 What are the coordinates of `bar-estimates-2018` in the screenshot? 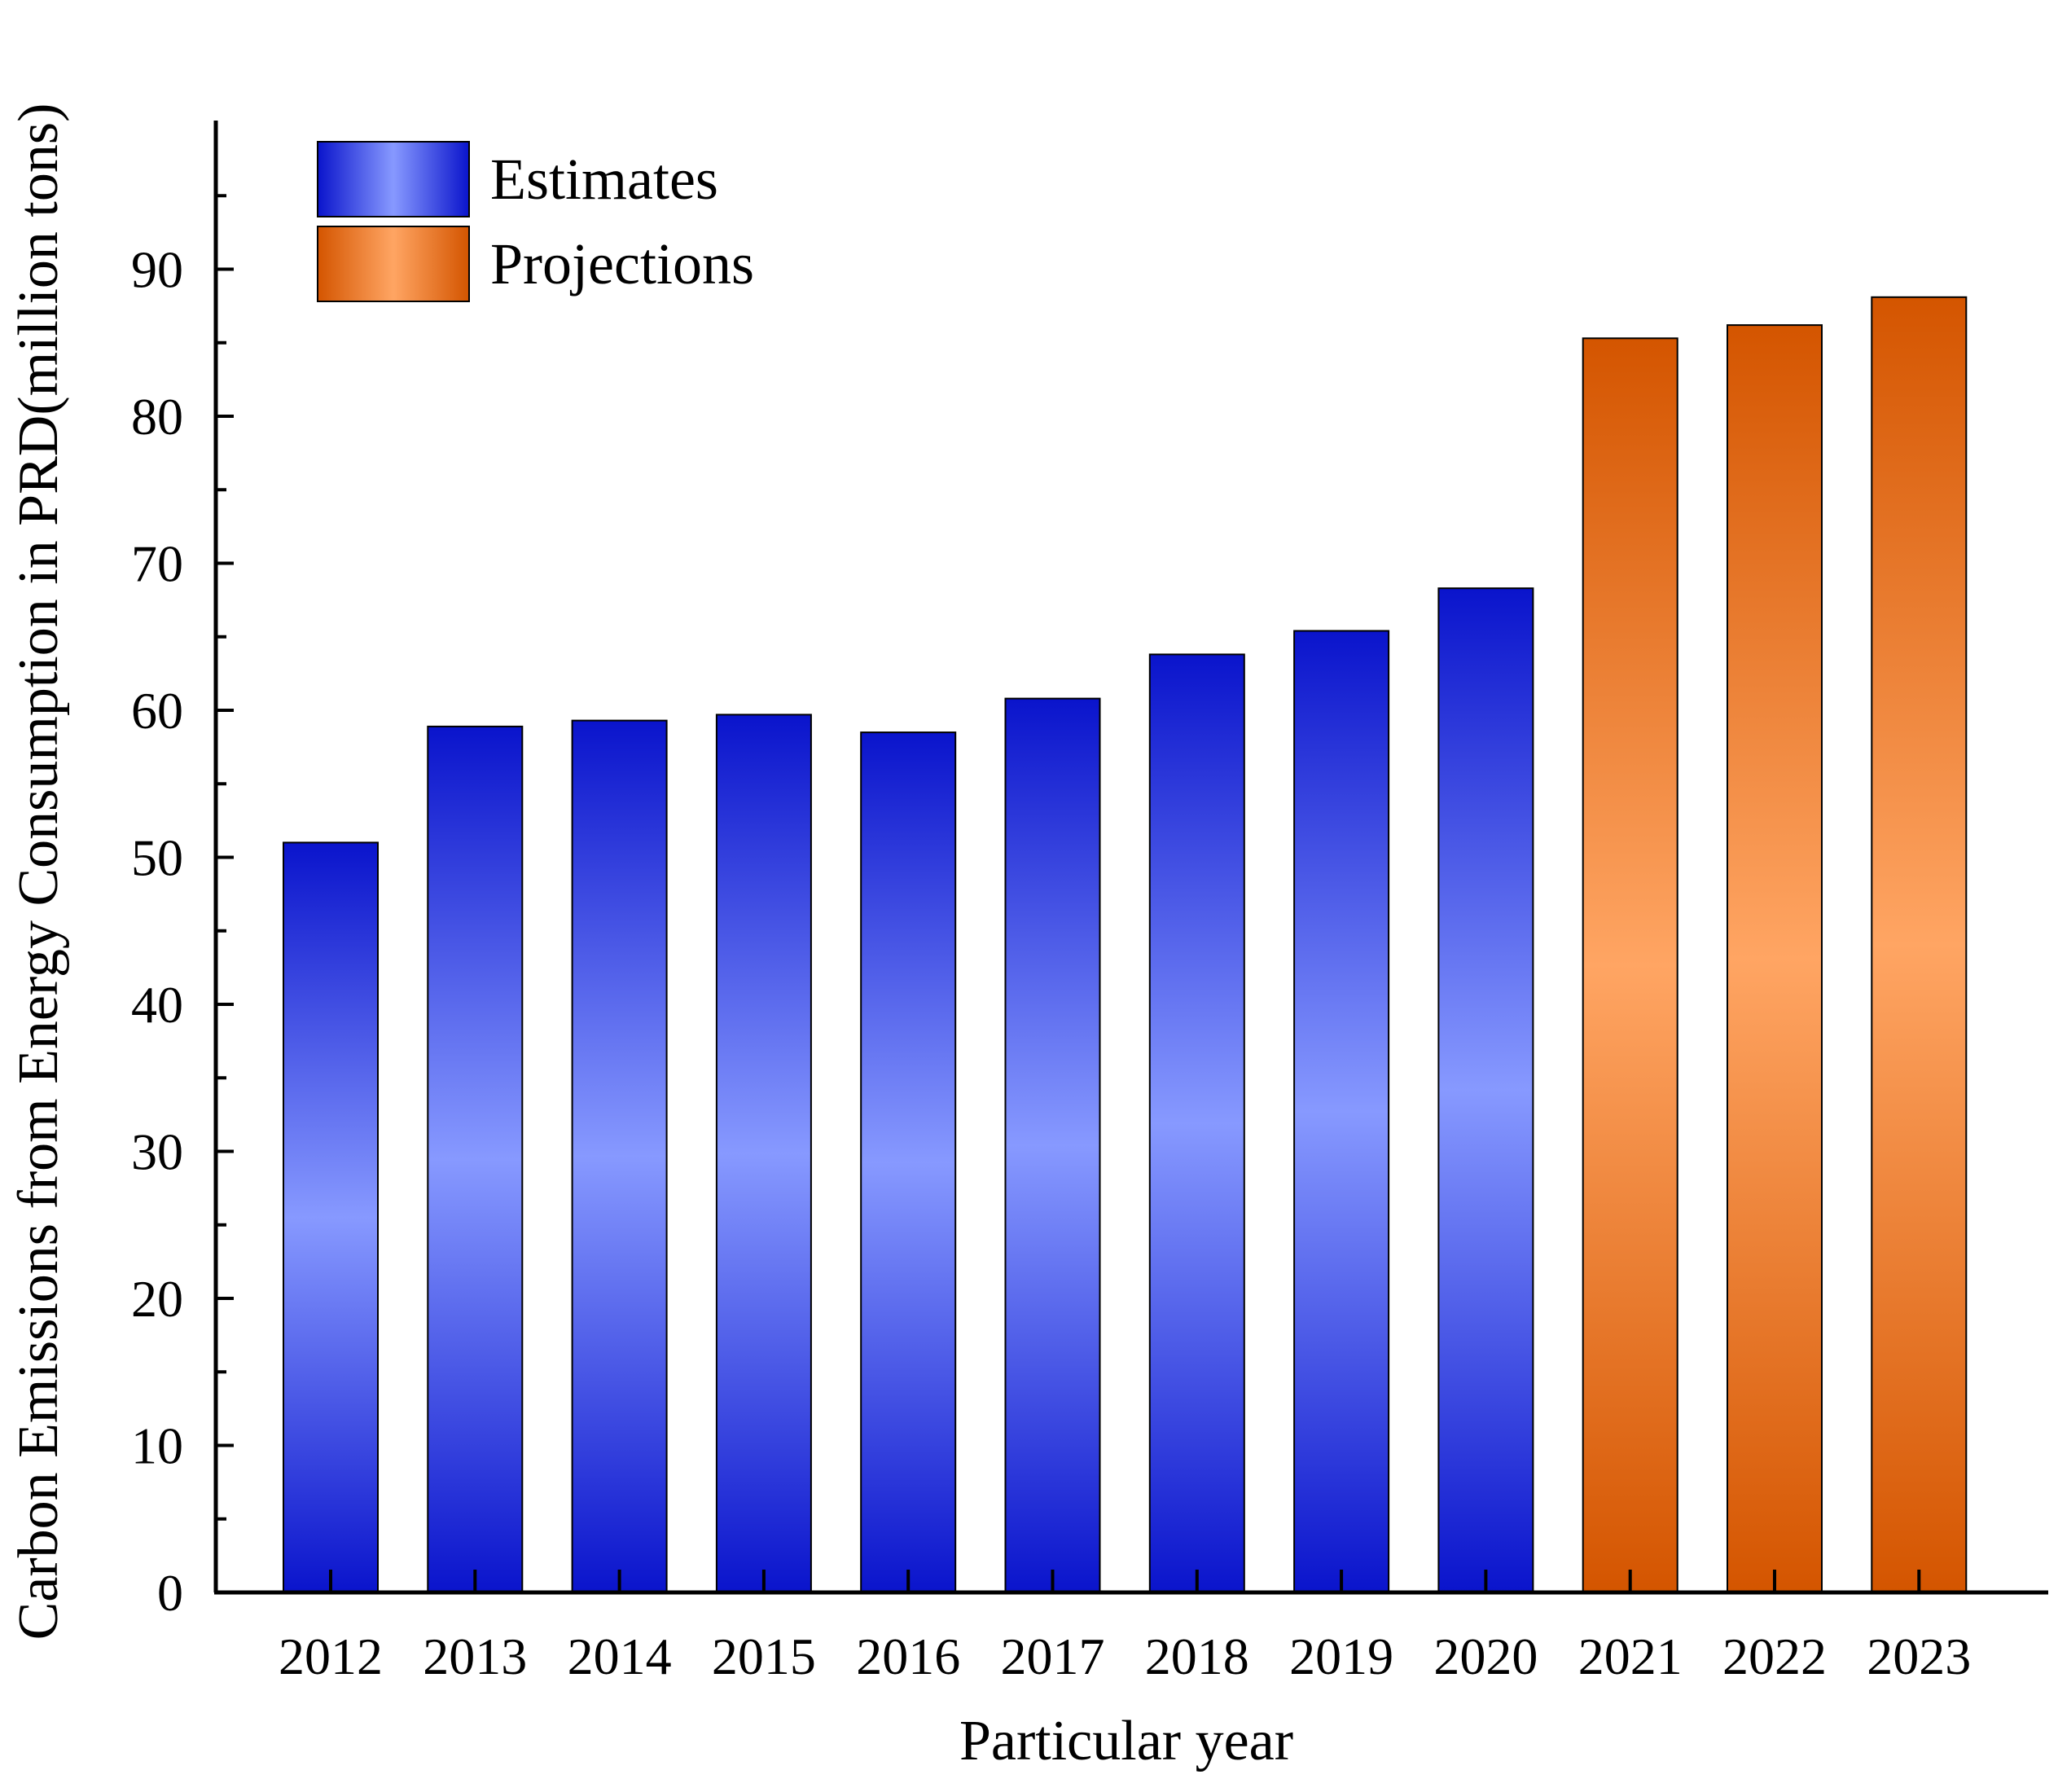 It's located at (1196, 1123).